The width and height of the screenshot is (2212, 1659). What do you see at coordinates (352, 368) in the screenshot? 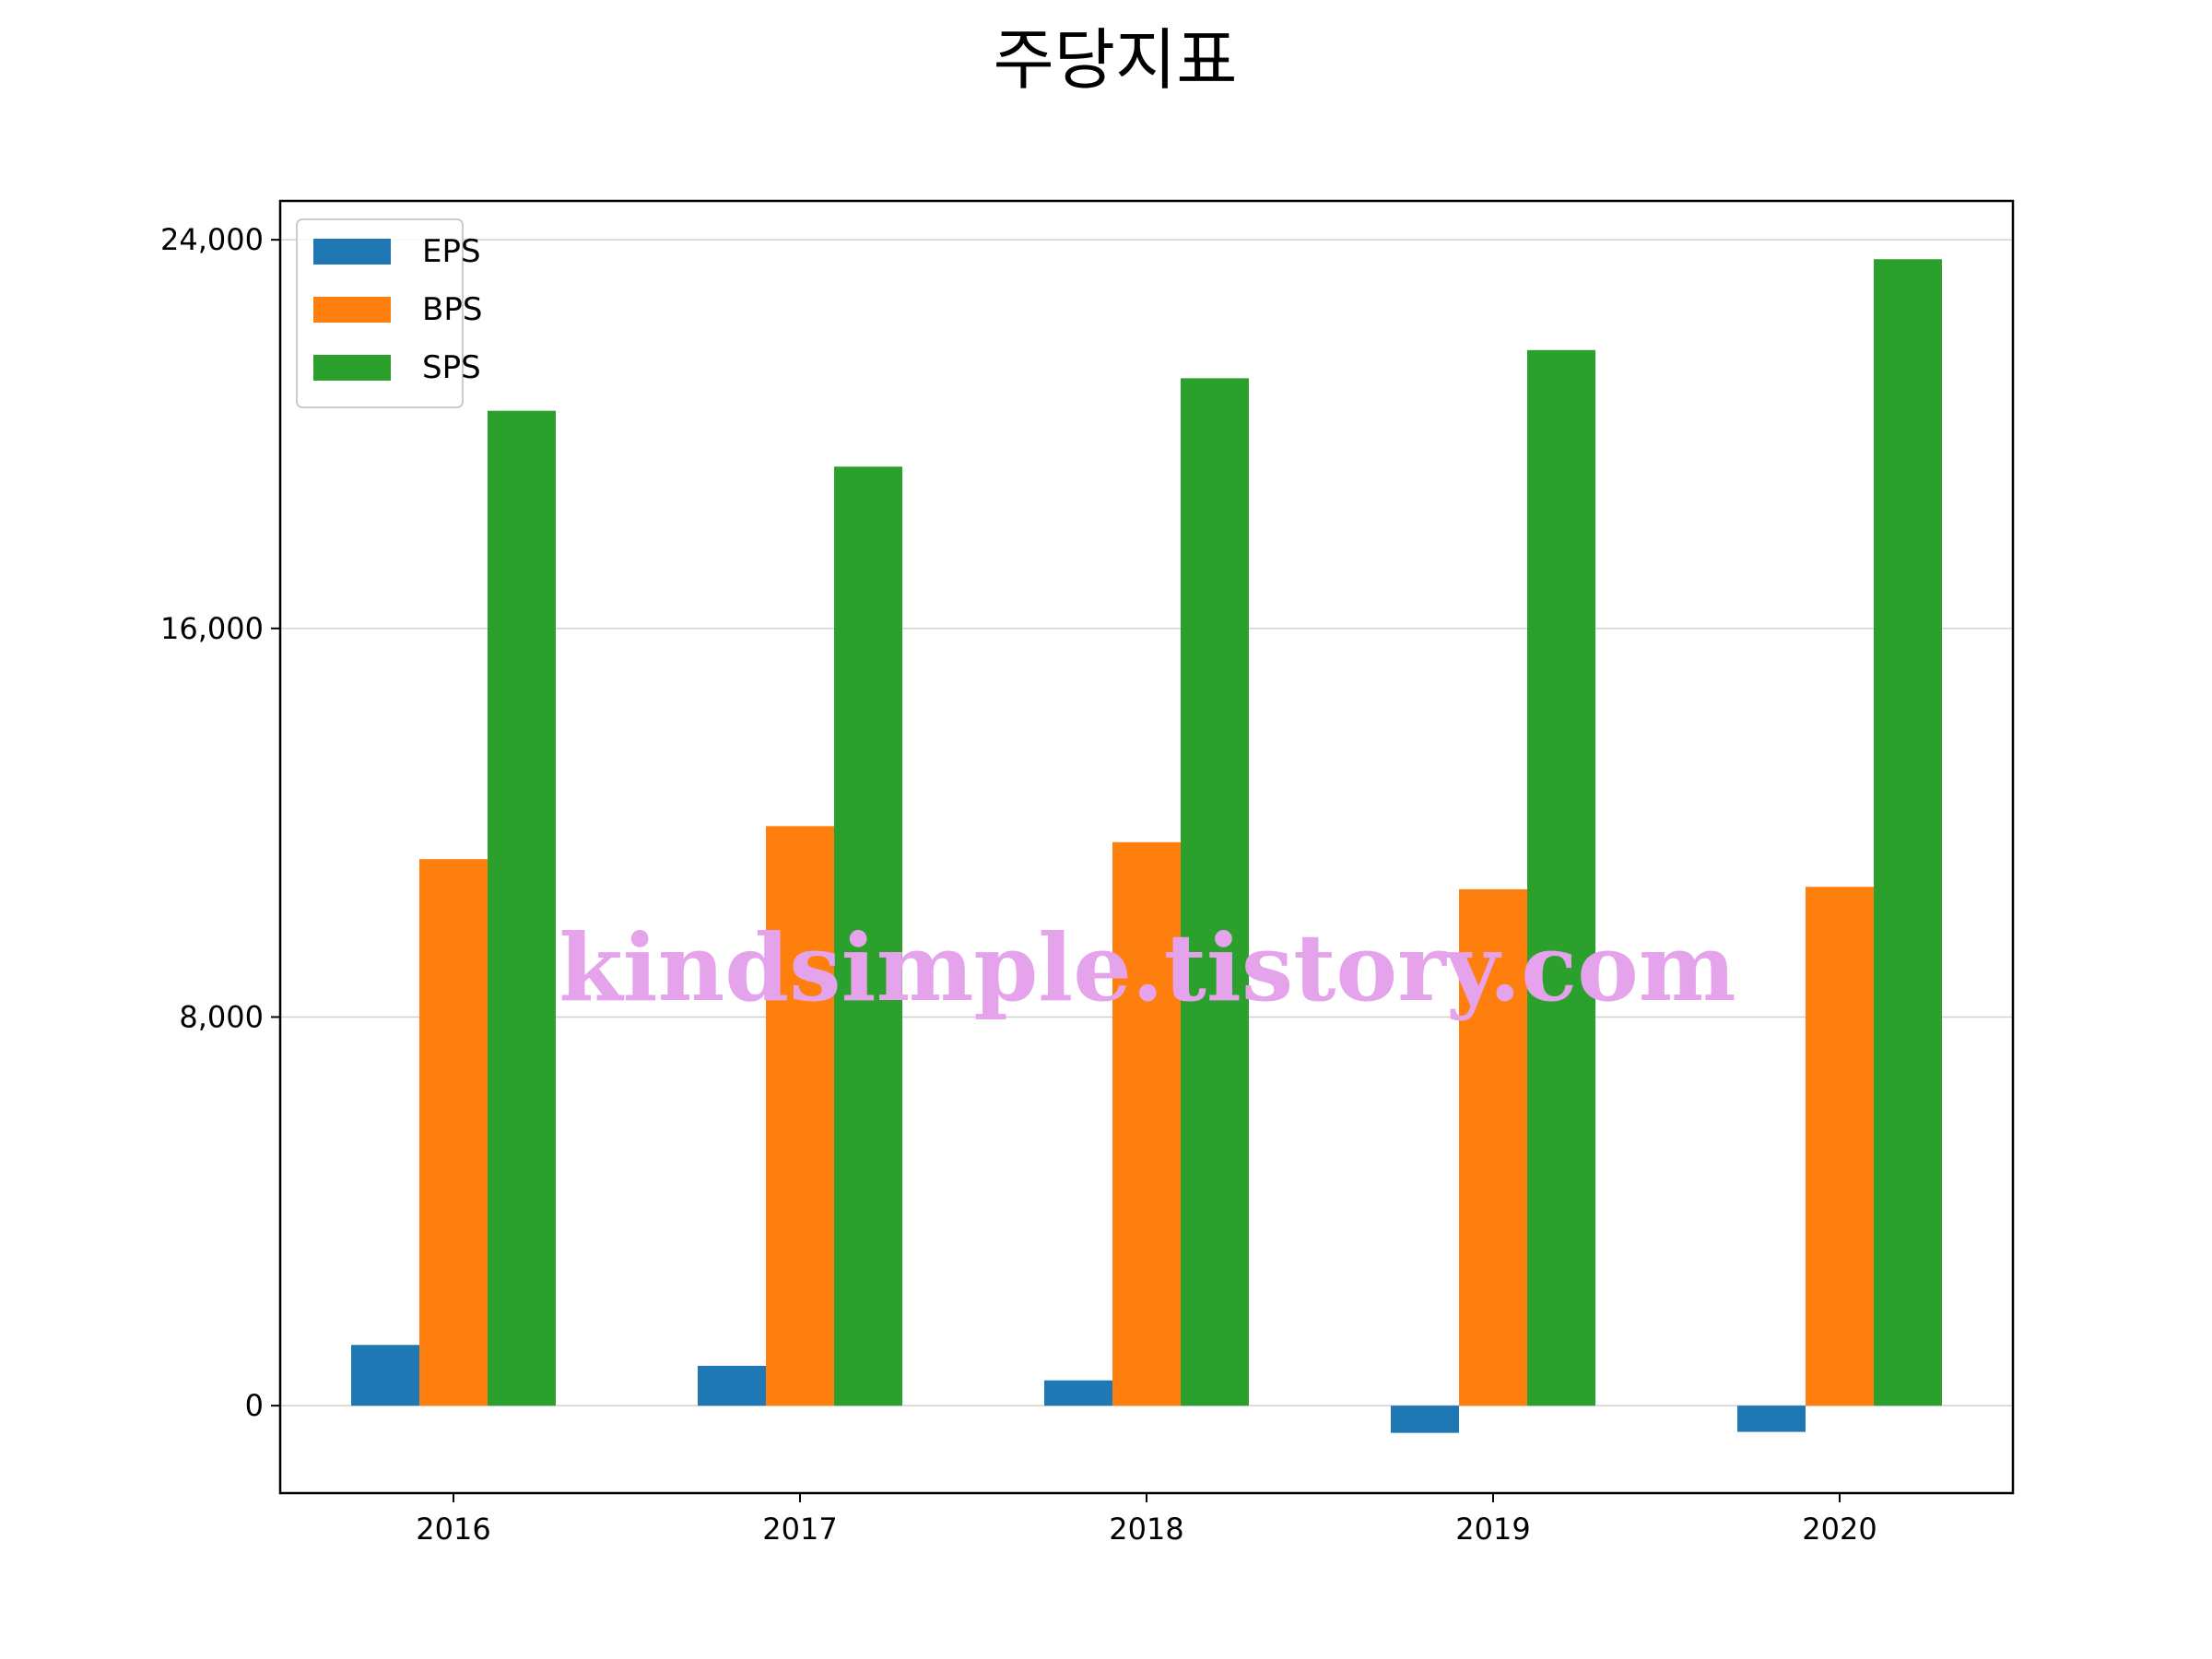
I see `legend-swatch-sps` at bounding box center [352, 368].